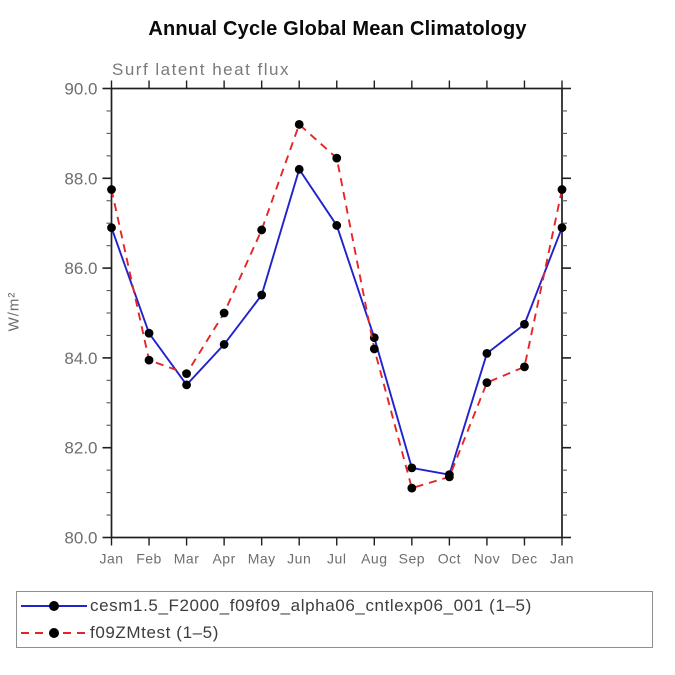  I want to click on x-tick-label: Feb, so click(149, 559).